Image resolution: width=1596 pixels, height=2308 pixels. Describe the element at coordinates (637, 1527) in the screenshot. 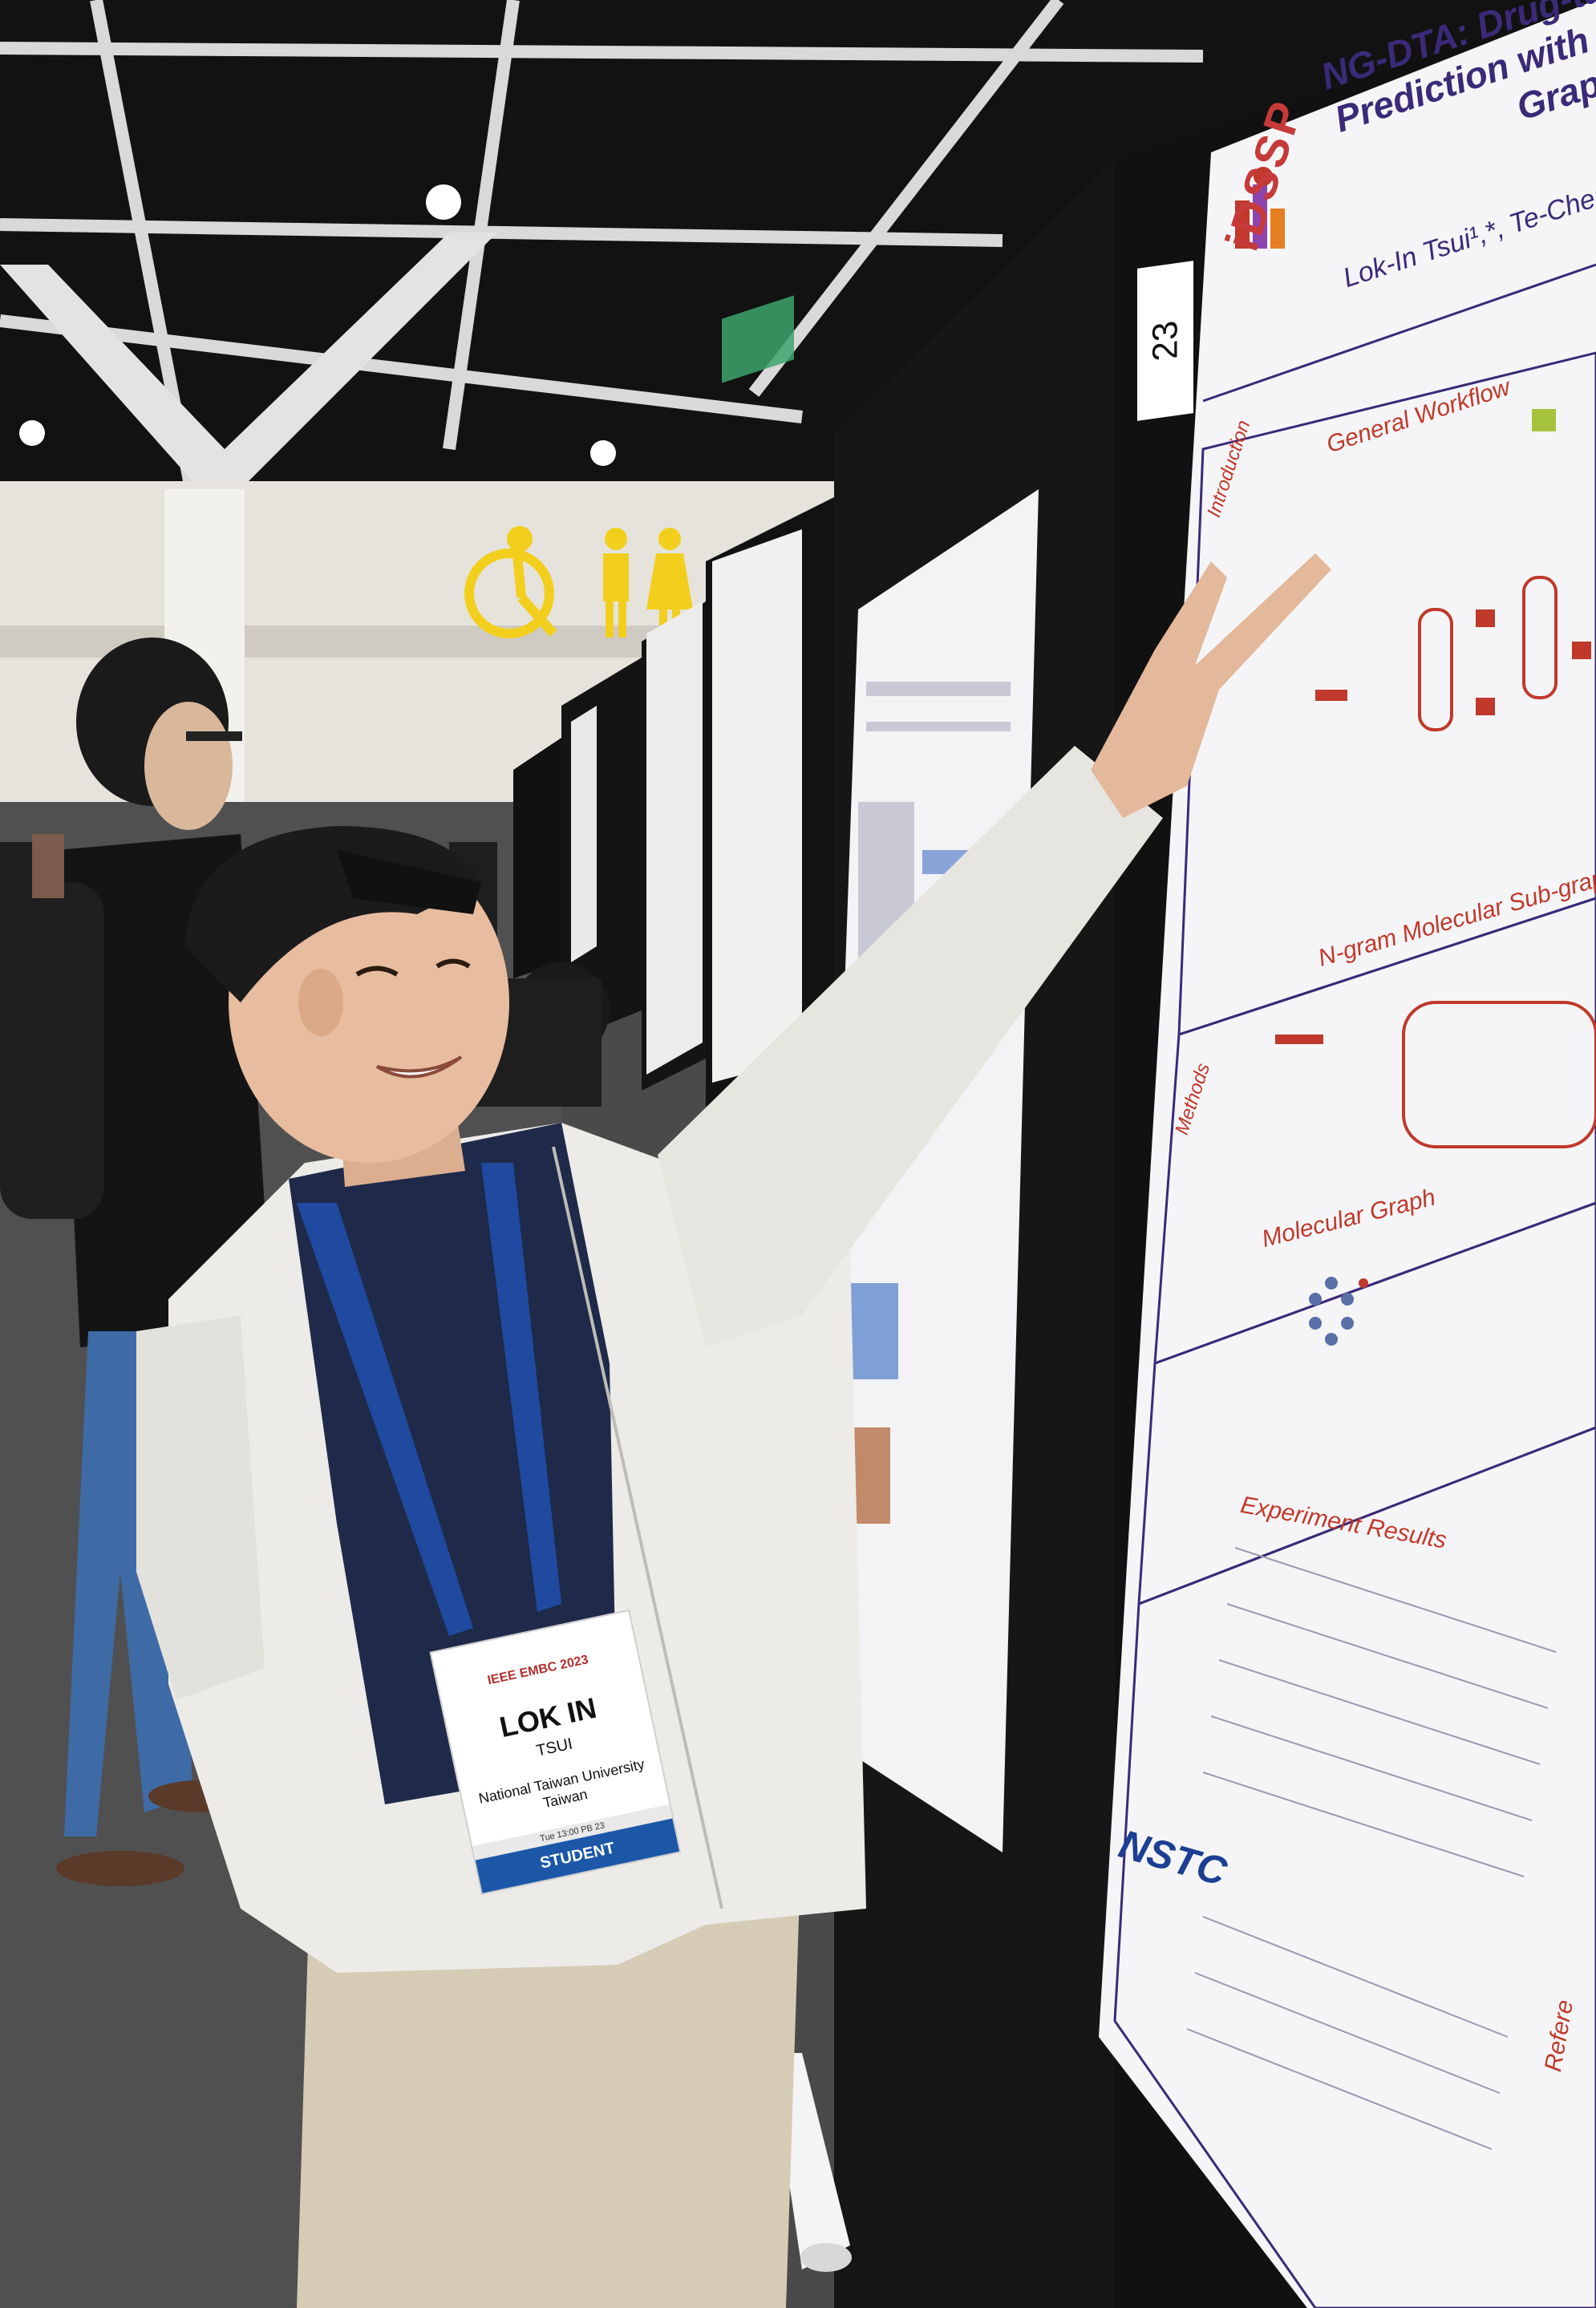

I see `jacket-zipper` at that location.